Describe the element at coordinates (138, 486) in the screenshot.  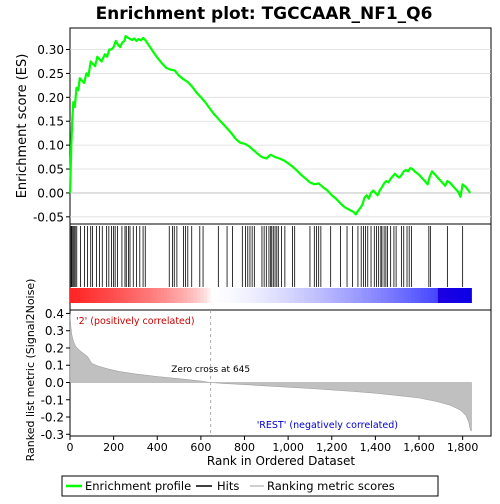
I see `legend-enrichment-label: Enrichment profile` at that location.